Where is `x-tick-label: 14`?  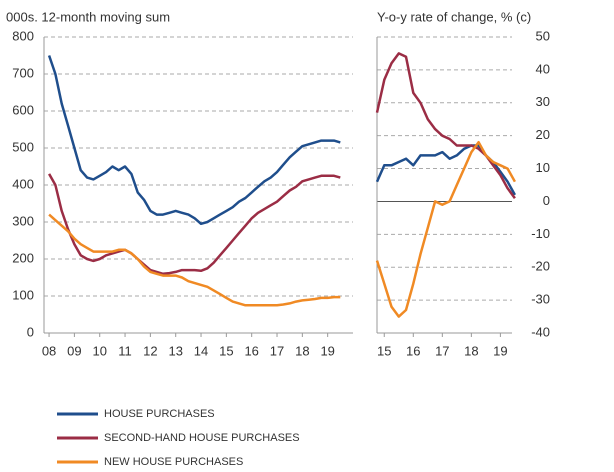
x-tick-label: 14 is located at coordinates (201, 350).